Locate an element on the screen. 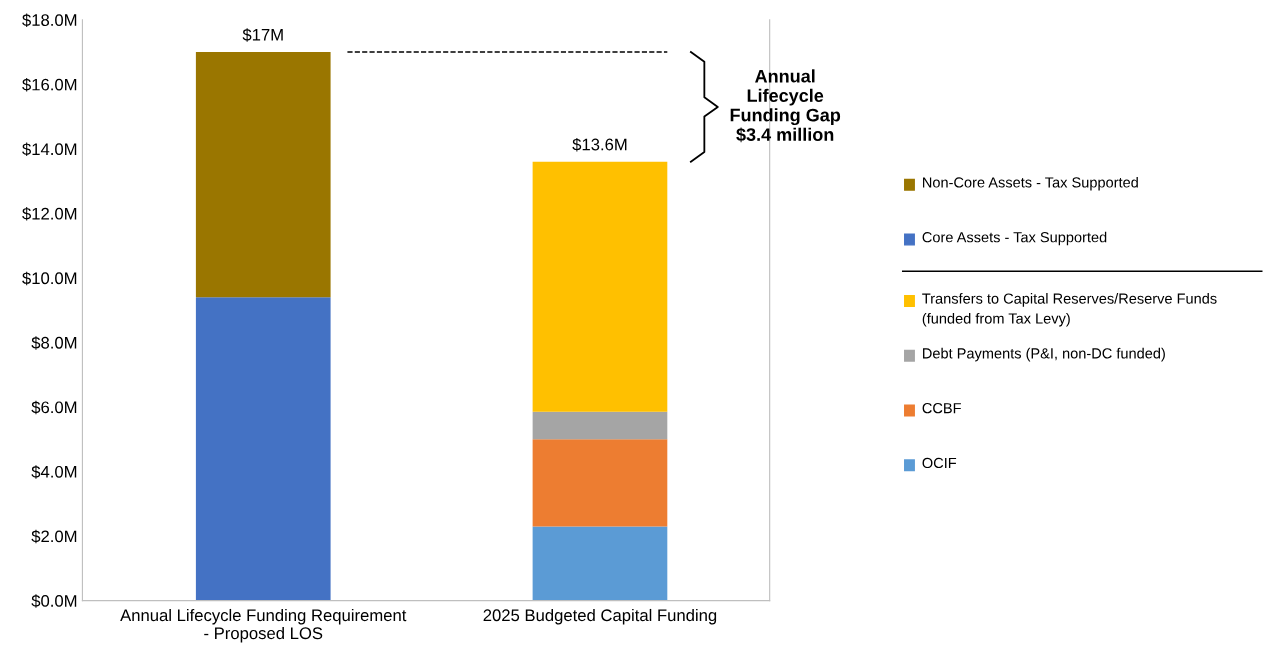 This screenshot has height=660, width=1268. legend-label: Core Assets - Tax Supported is located at coordinates (1014, 238).